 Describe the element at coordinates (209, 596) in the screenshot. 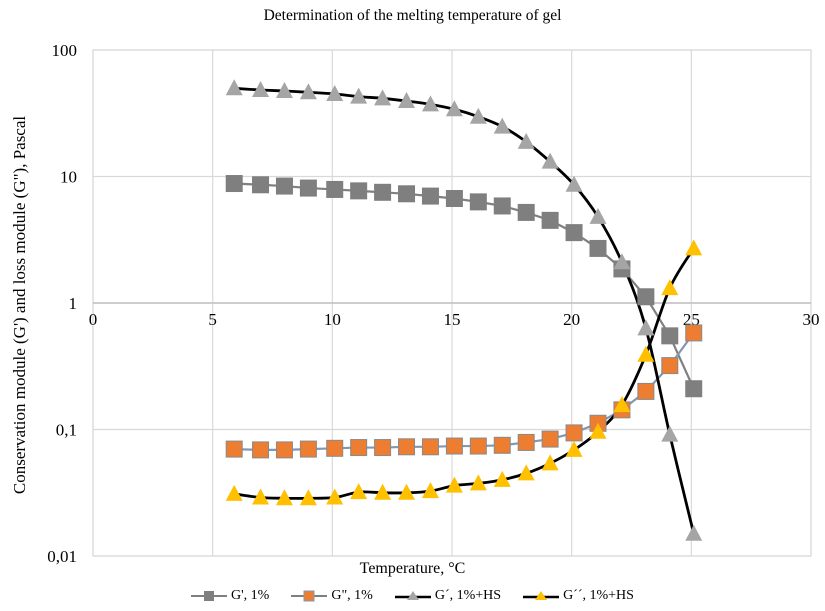

I see `legend-swatch-square-gray` at that location.